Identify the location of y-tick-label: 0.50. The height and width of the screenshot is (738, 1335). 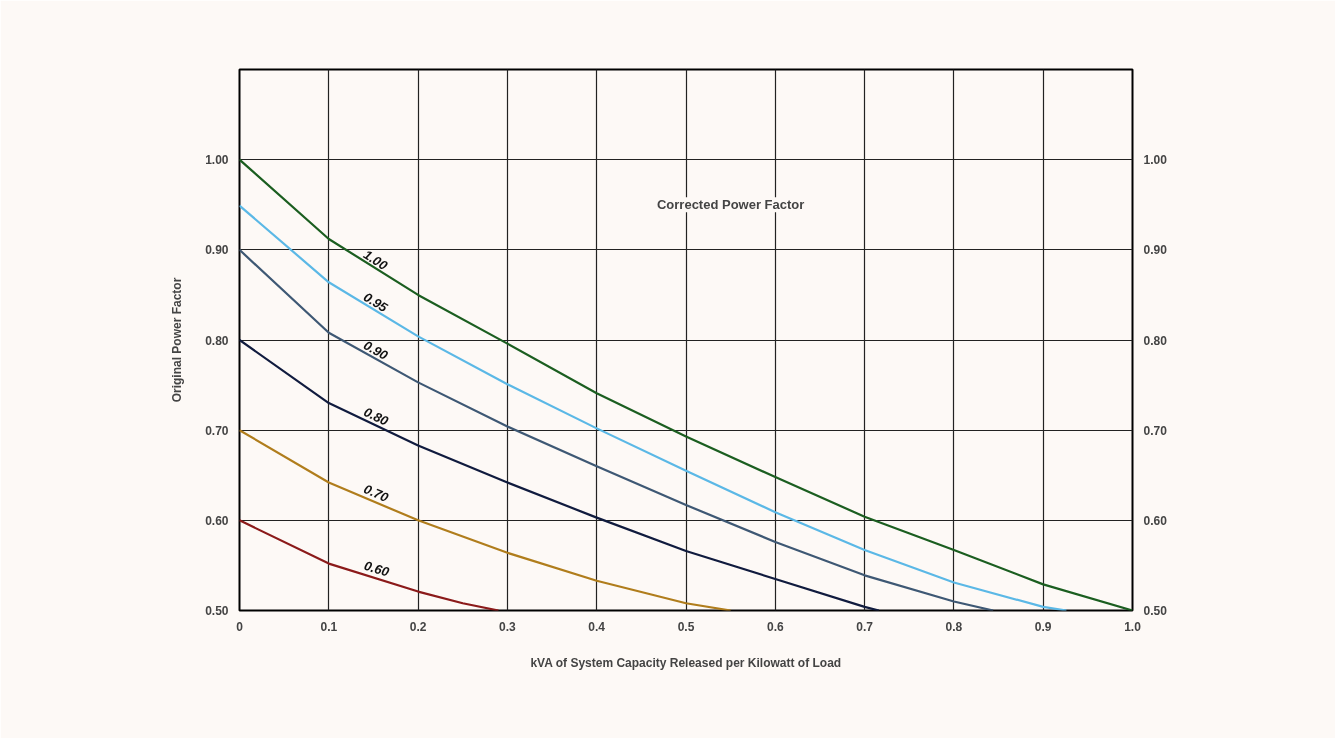
(217, 611).